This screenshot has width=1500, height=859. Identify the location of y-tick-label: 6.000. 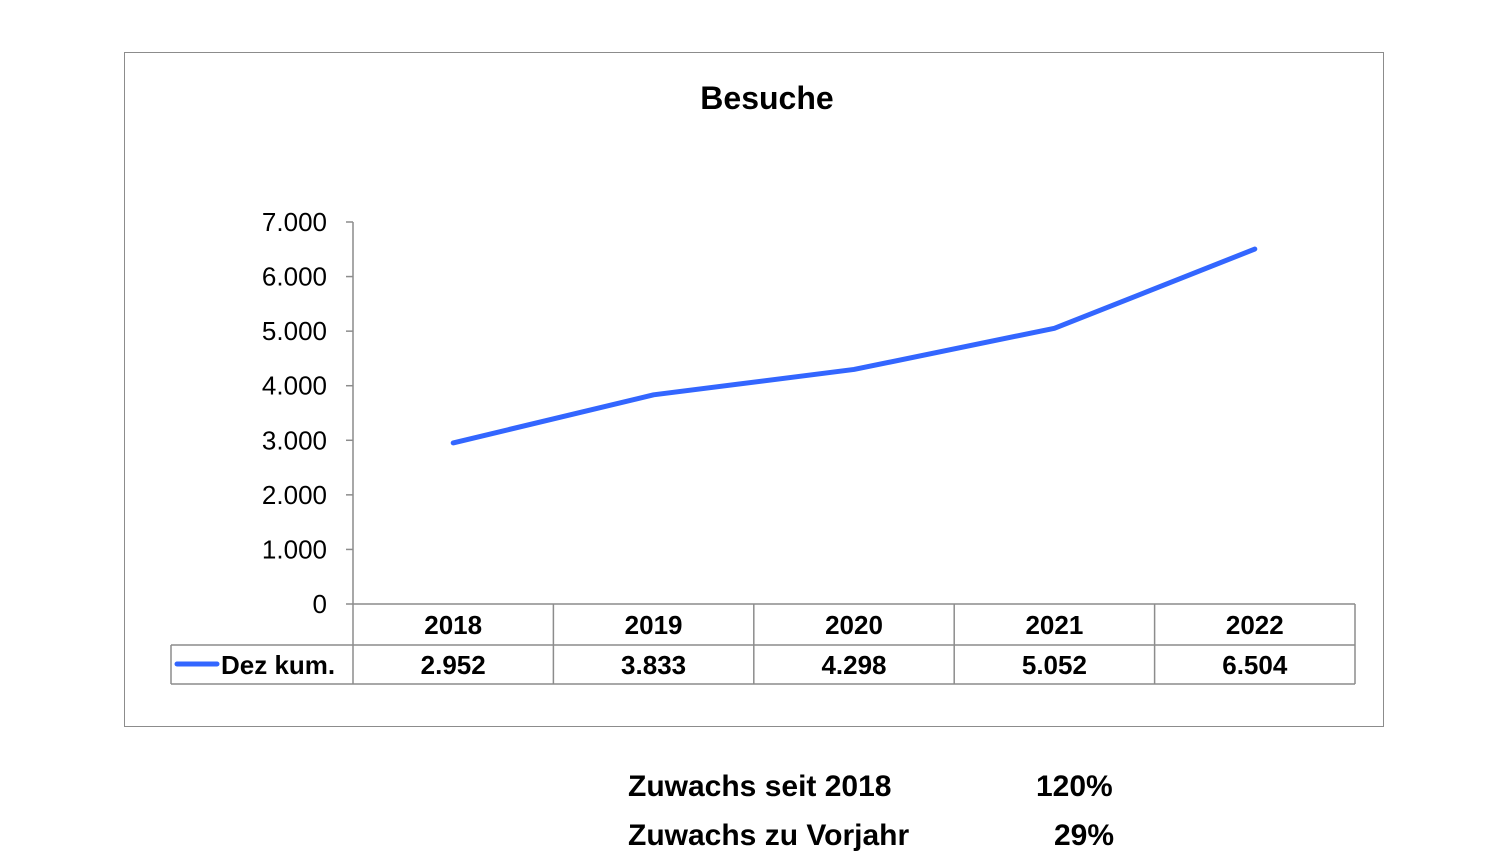
(294, 277).